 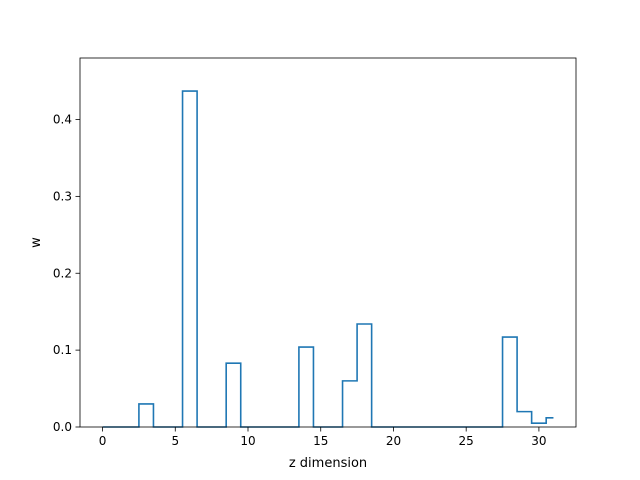 I want to click on x-tick-label: 0, so click(x=103, y=441).